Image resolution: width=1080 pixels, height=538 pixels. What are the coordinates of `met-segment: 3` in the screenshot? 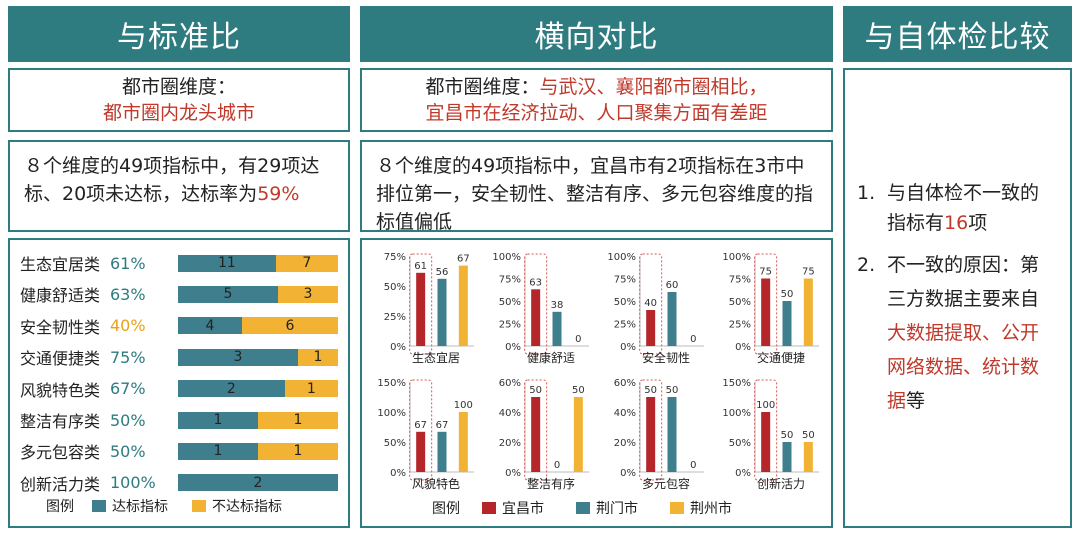 It's located at (238, 357).